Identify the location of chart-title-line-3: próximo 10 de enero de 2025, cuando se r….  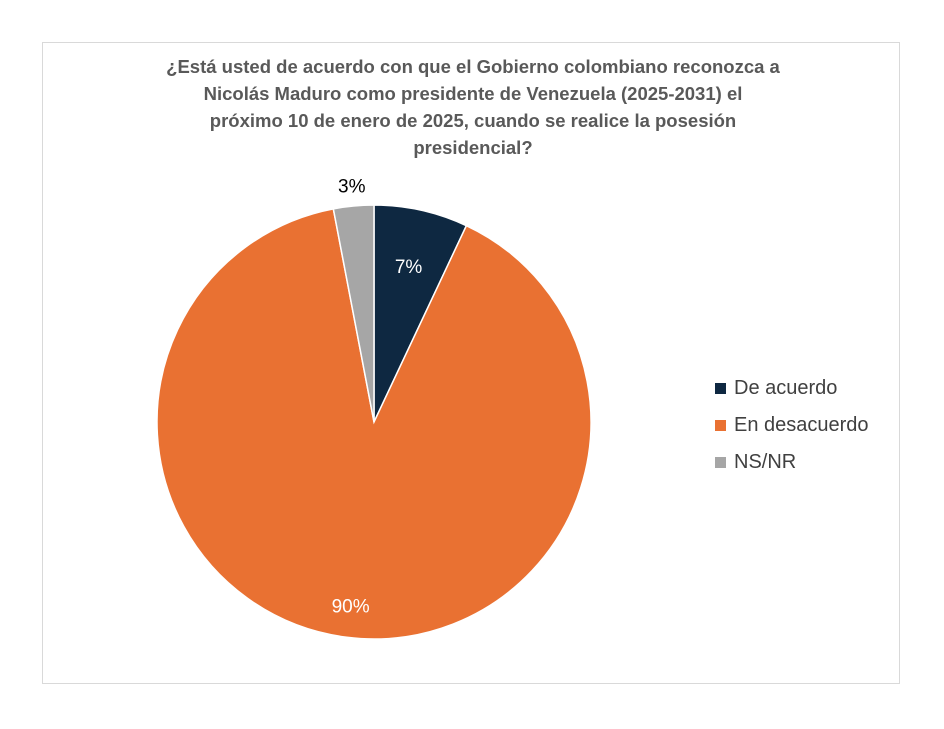
(473, 120).